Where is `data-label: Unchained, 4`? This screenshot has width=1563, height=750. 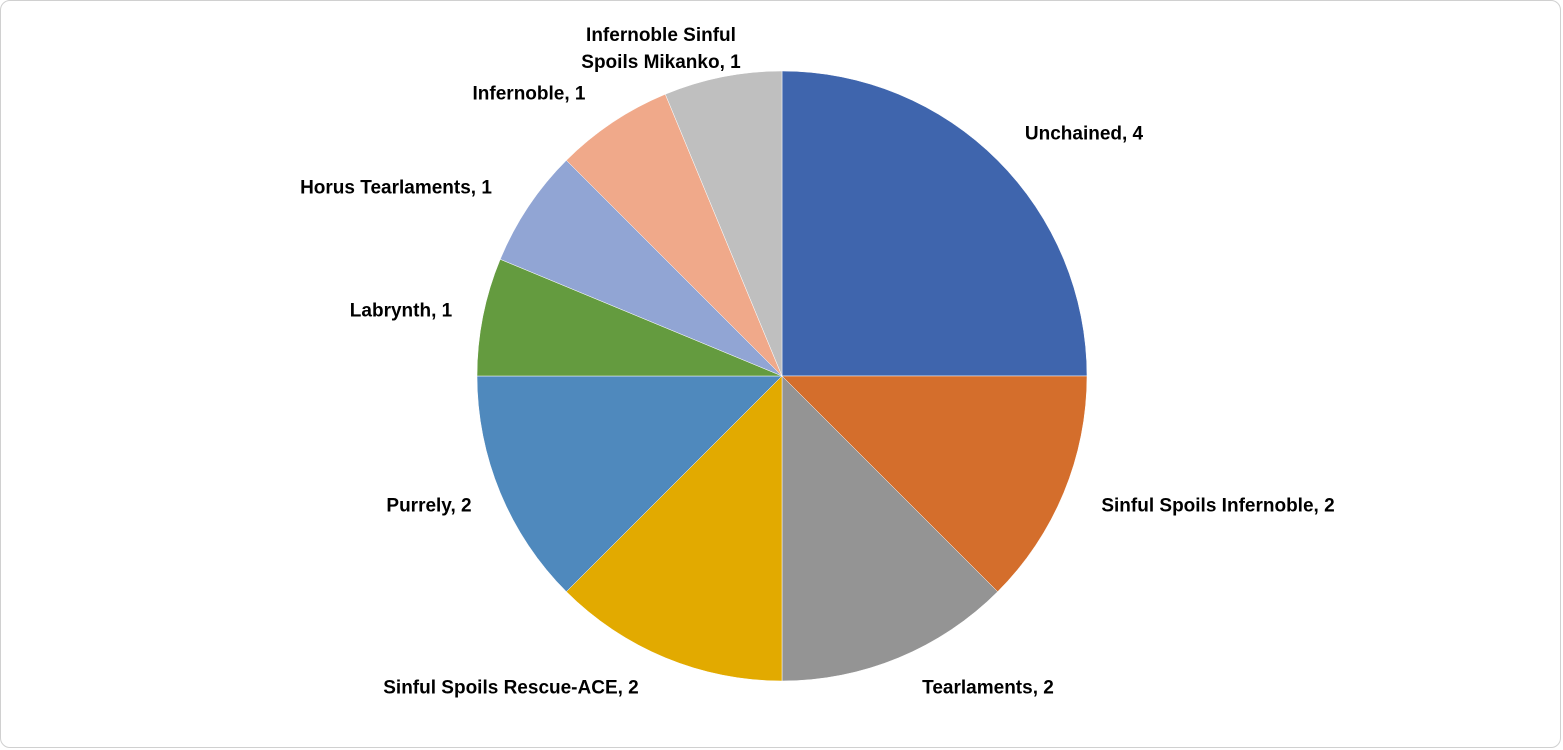
data-label: Unchained, 4 is located at coordinates (1084, 134).